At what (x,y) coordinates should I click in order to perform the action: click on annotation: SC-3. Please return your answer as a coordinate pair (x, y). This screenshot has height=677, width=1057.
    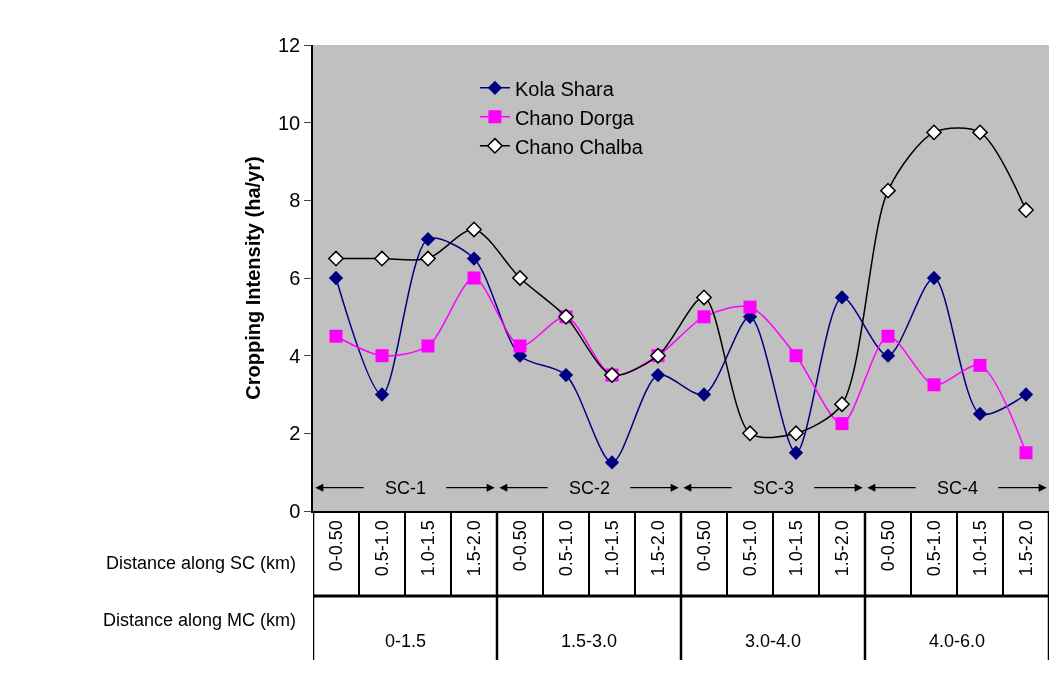
    Looking at the image, I should click on (774, 488).